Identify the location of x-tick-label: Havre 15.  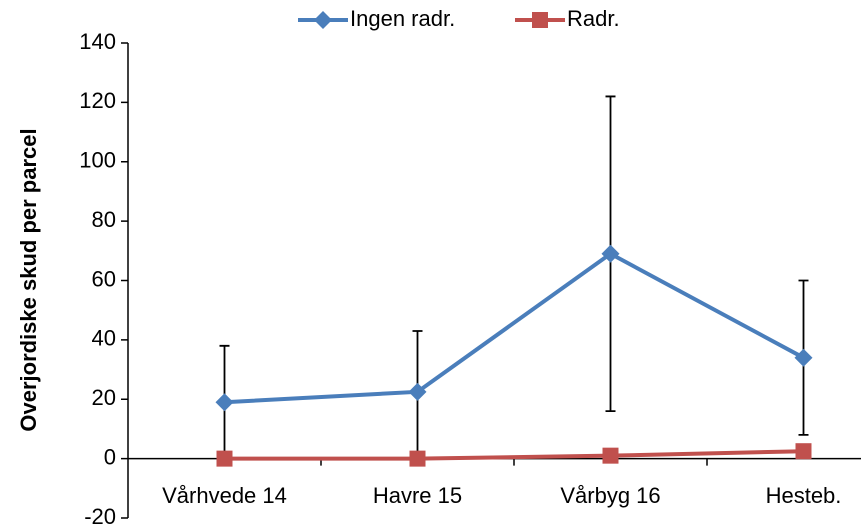
(417, 495).